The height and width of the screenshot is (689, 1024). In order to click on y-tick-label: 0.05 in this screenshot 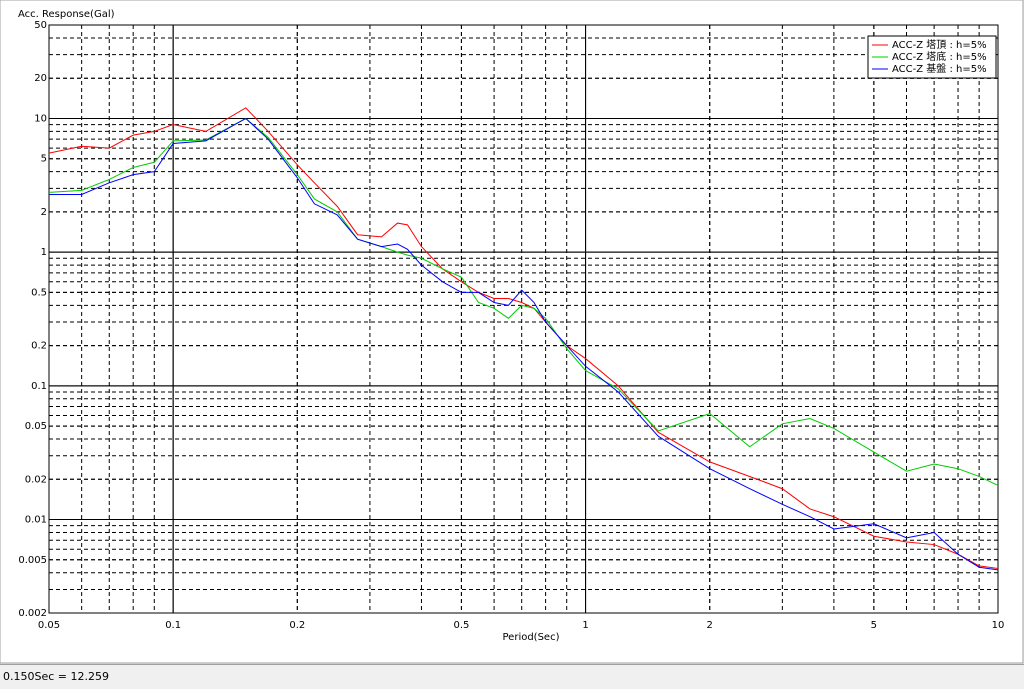, I will do `click(36, 426)`.